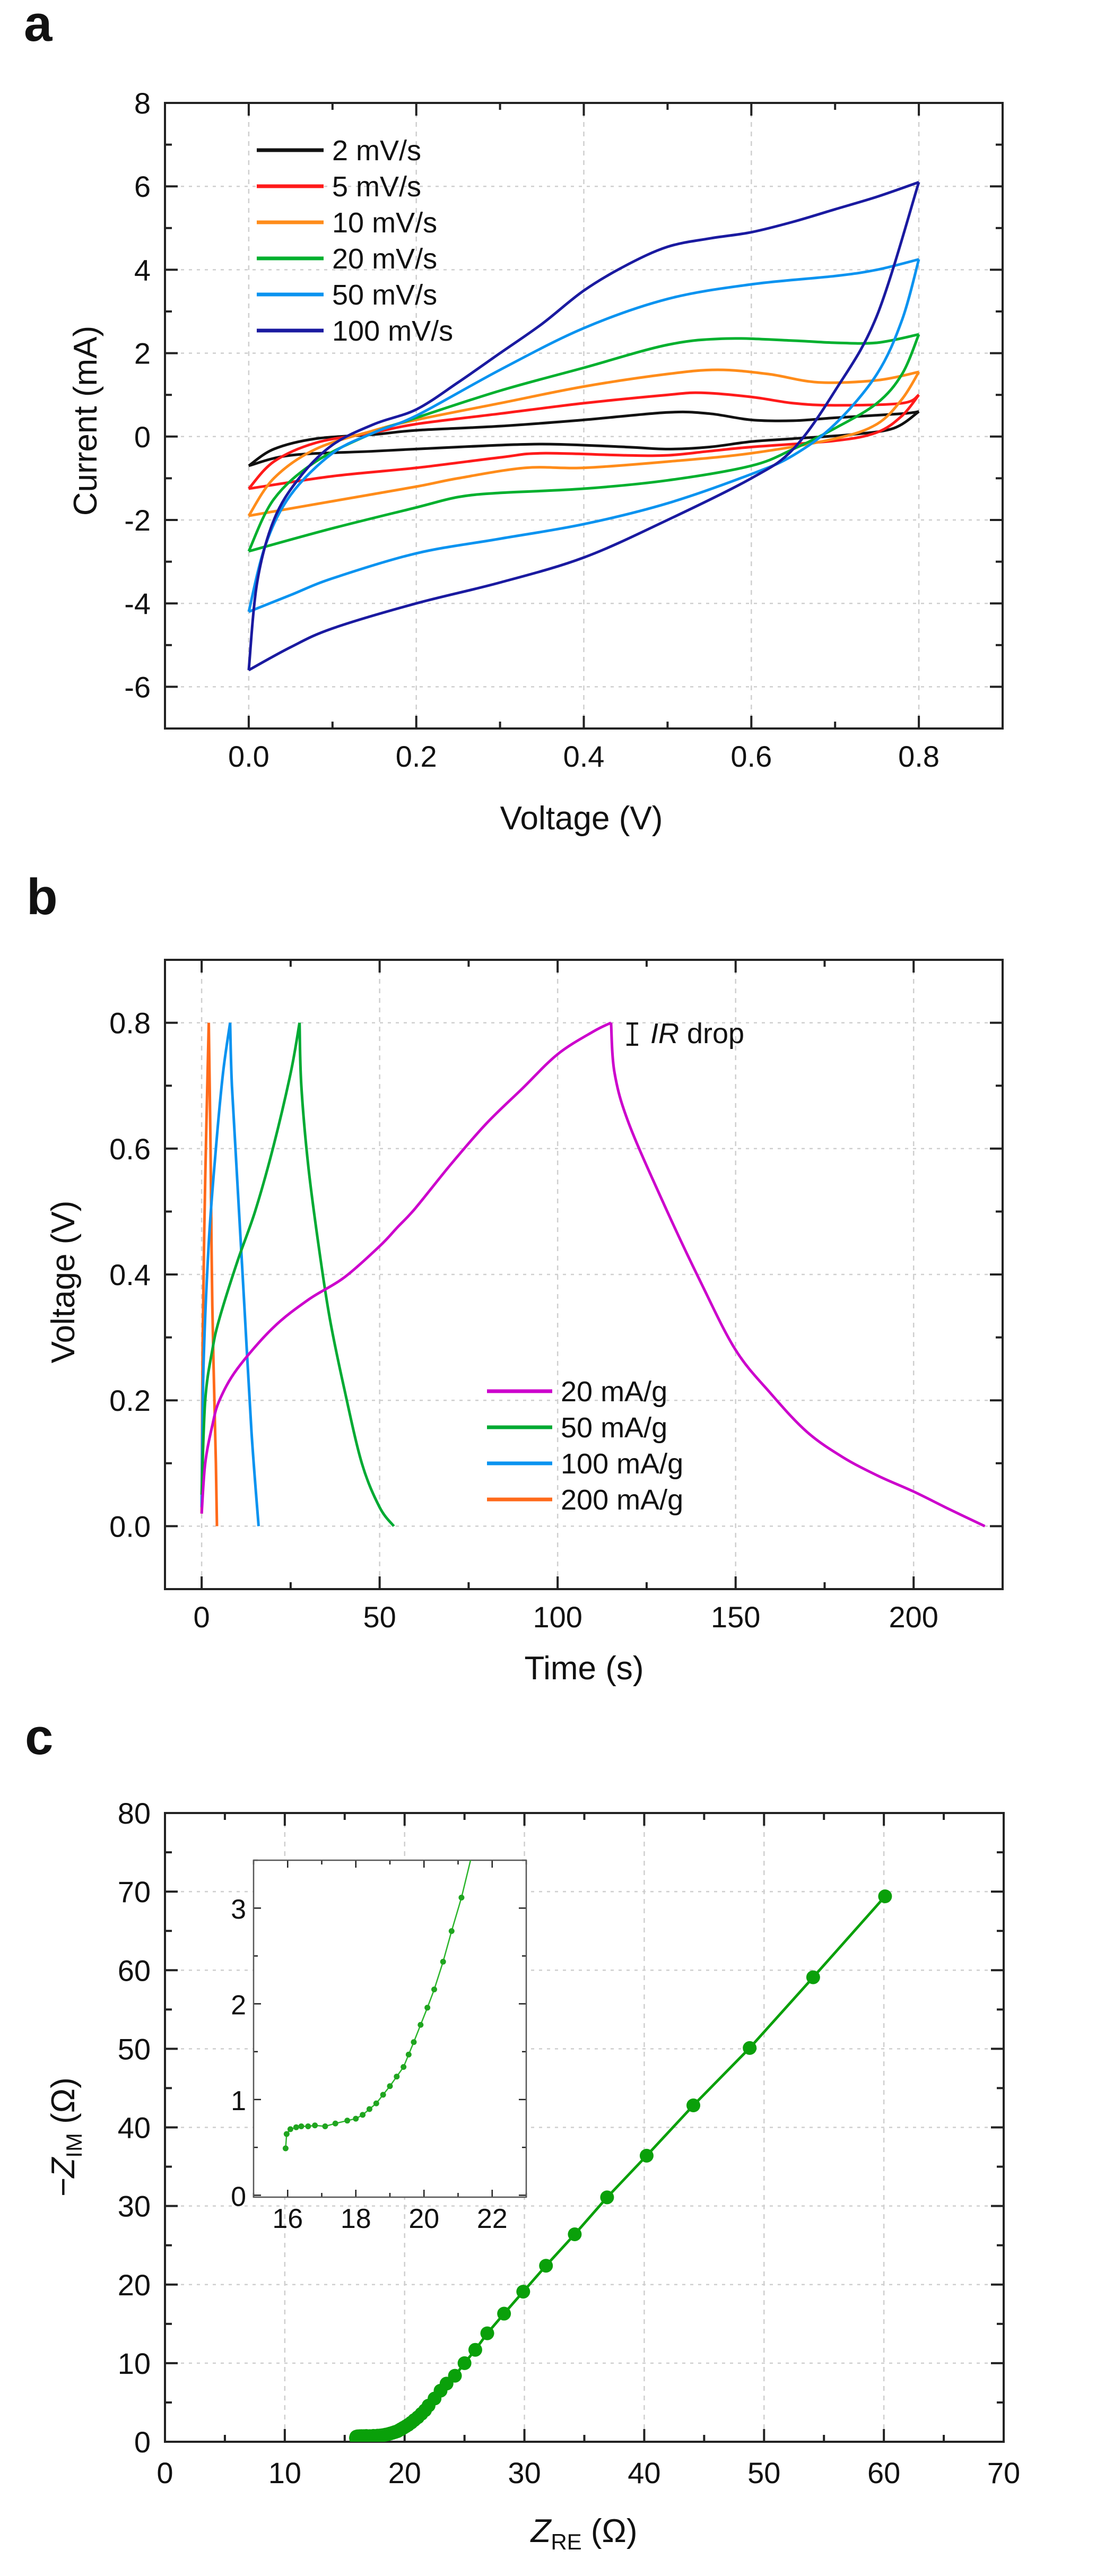 This screenshot has height=2576, width=1105. What do you see at coordinates (130, 1023) in the screenshot?
I see `y-tick-label: 0.8` at bounding box center [130, 1023].